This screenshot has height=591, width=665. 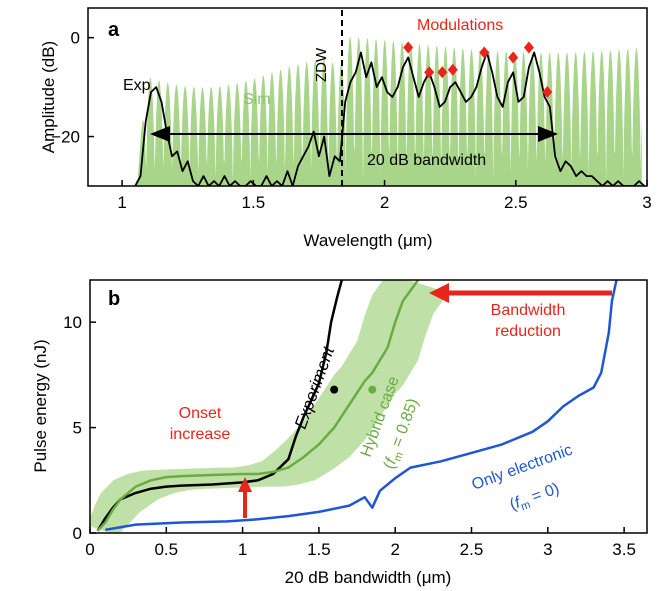 What do you see at coordinates (89, 549) in the screenshot?
I see `x-tick-label: 0` at bounding box center [89, 549].